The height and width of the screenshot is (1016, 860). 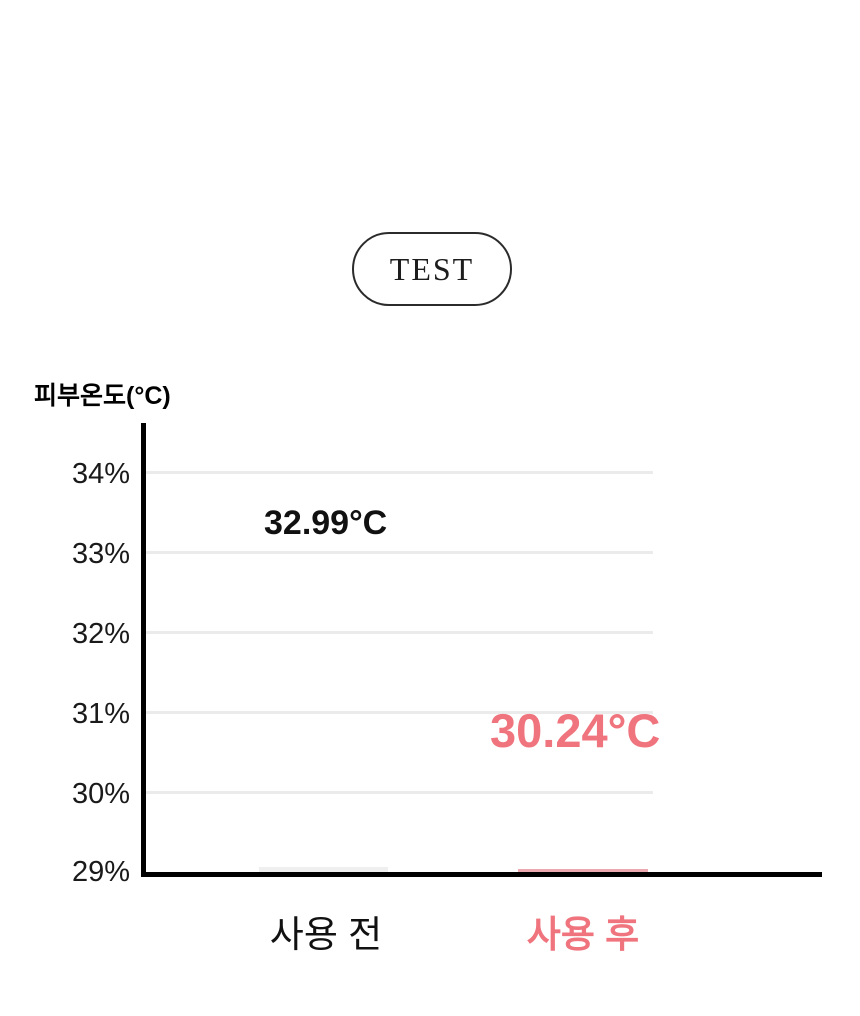 I want to click on y-tick-label: 32%, so click(x=100, y=634).